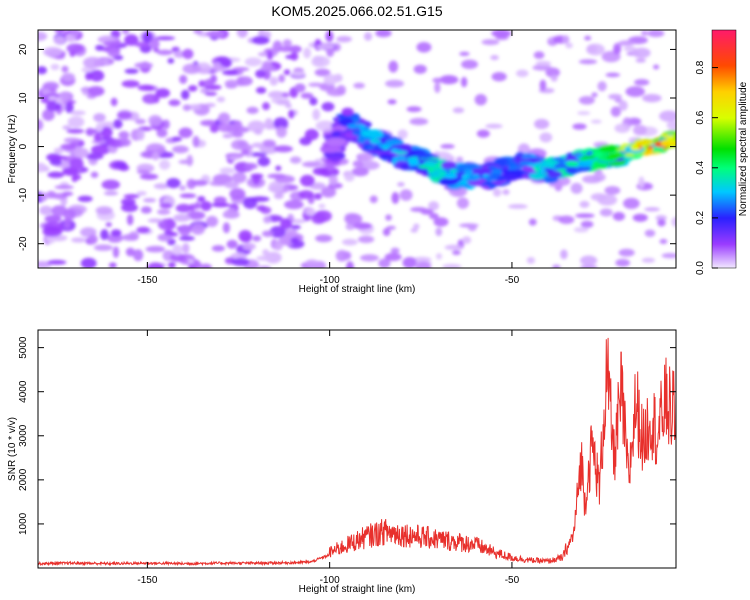 Image resolution: width=750 pixels, height=600 pixels. I want to click on snr-x-tick-label: -150, so click(147, 580).